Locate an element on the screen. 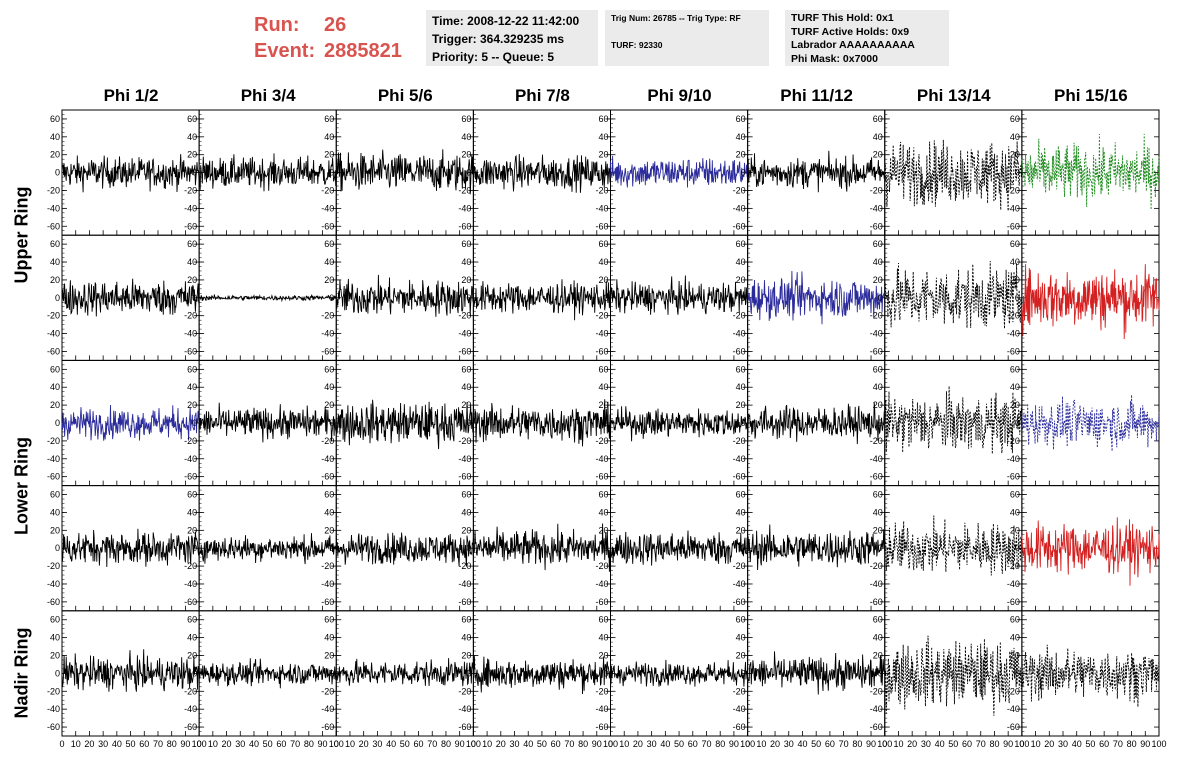 This screenshot has height=772, width=1196. x-tick-label: 80 is located at coordinates (994, 744).